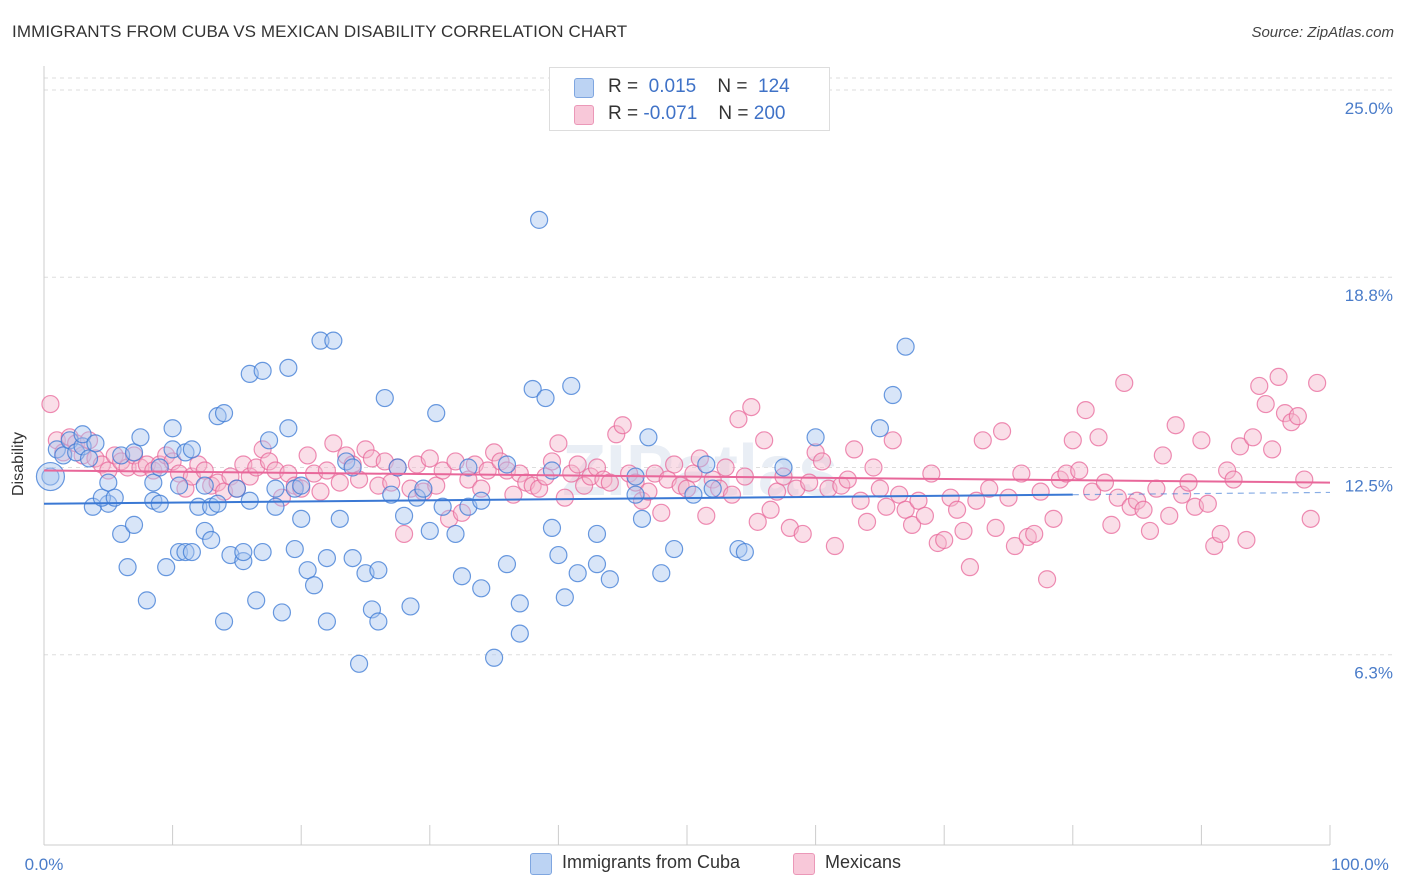 Image resolution: width=1406 pixels, height=892 pixels. Describe the element at coordinates (1373, 673) in the screenshot. I see `y-tick-label: 6.3%` at that location.